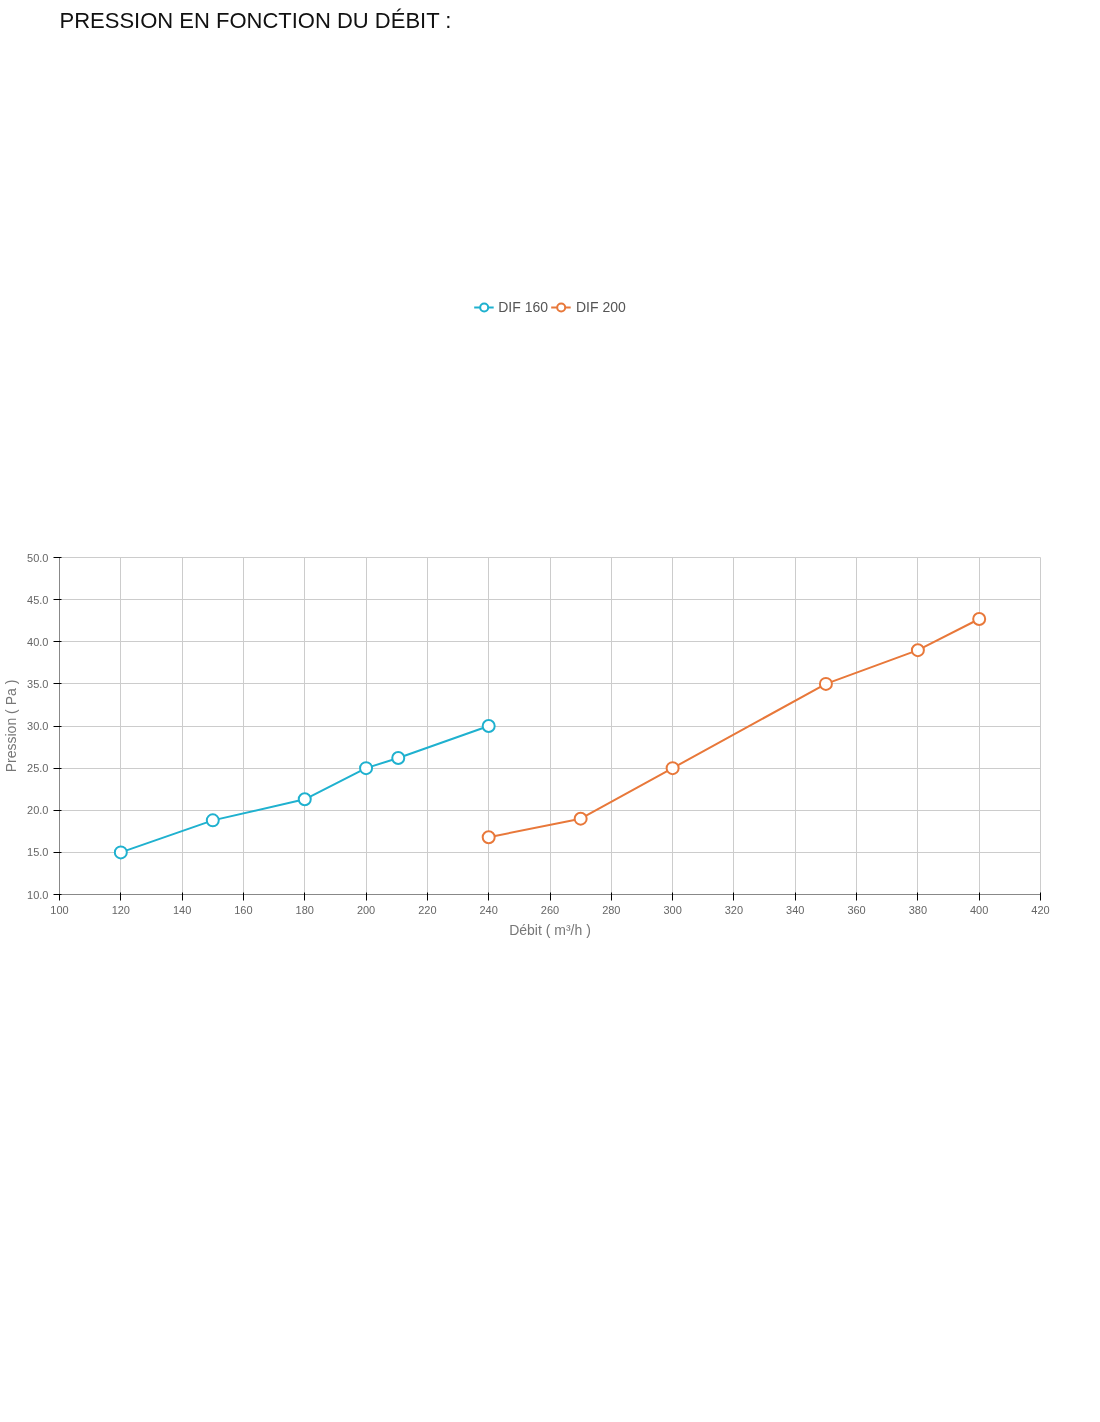 This screenshot has height=1422, width=1100. I want to click on x-tick-label: 420, so click(1040, 909).